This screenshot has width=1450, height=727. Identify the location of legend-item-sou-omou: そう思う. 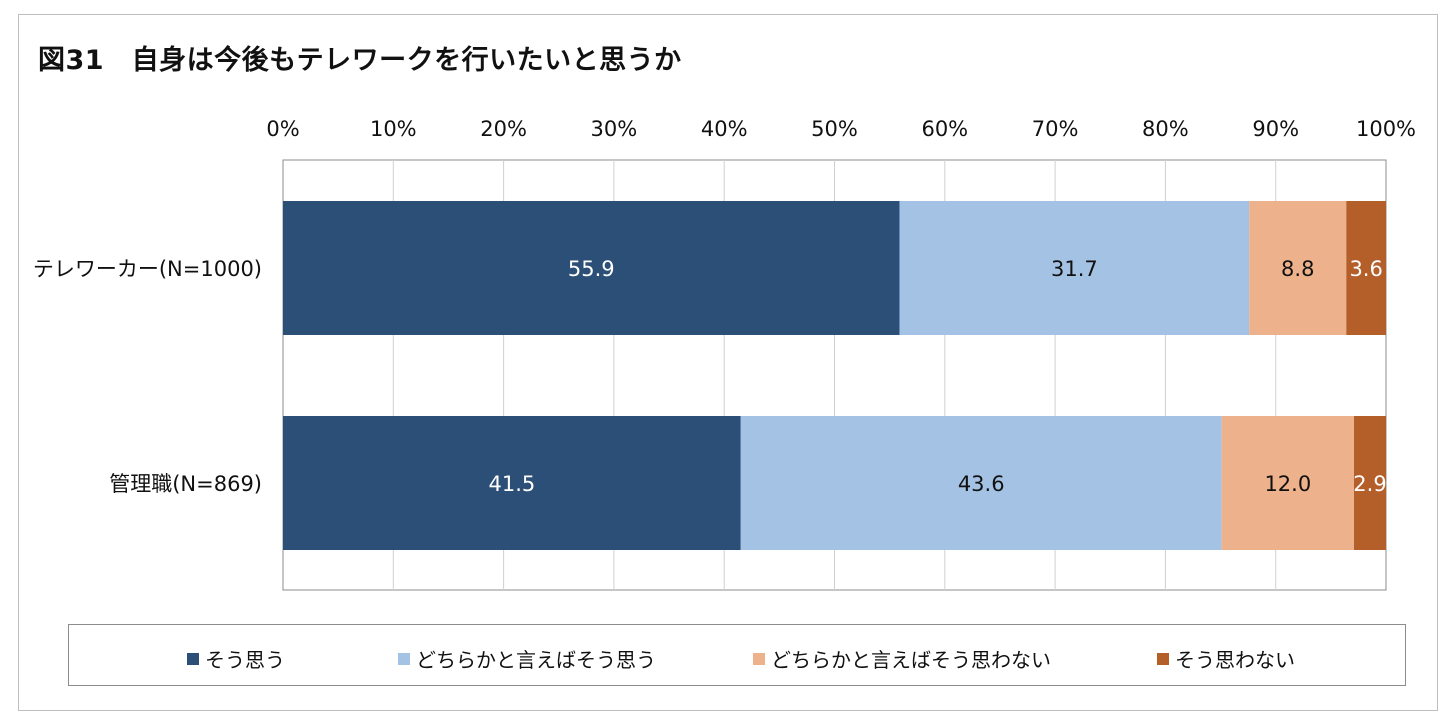
(236, 658).